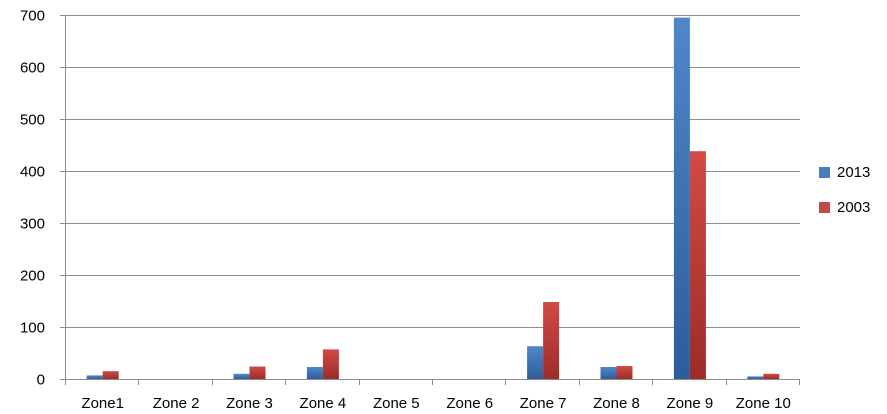  Describe the element at coordinates (41, 380) in the screenshot. I see `y-tick-label: 0` at that location.